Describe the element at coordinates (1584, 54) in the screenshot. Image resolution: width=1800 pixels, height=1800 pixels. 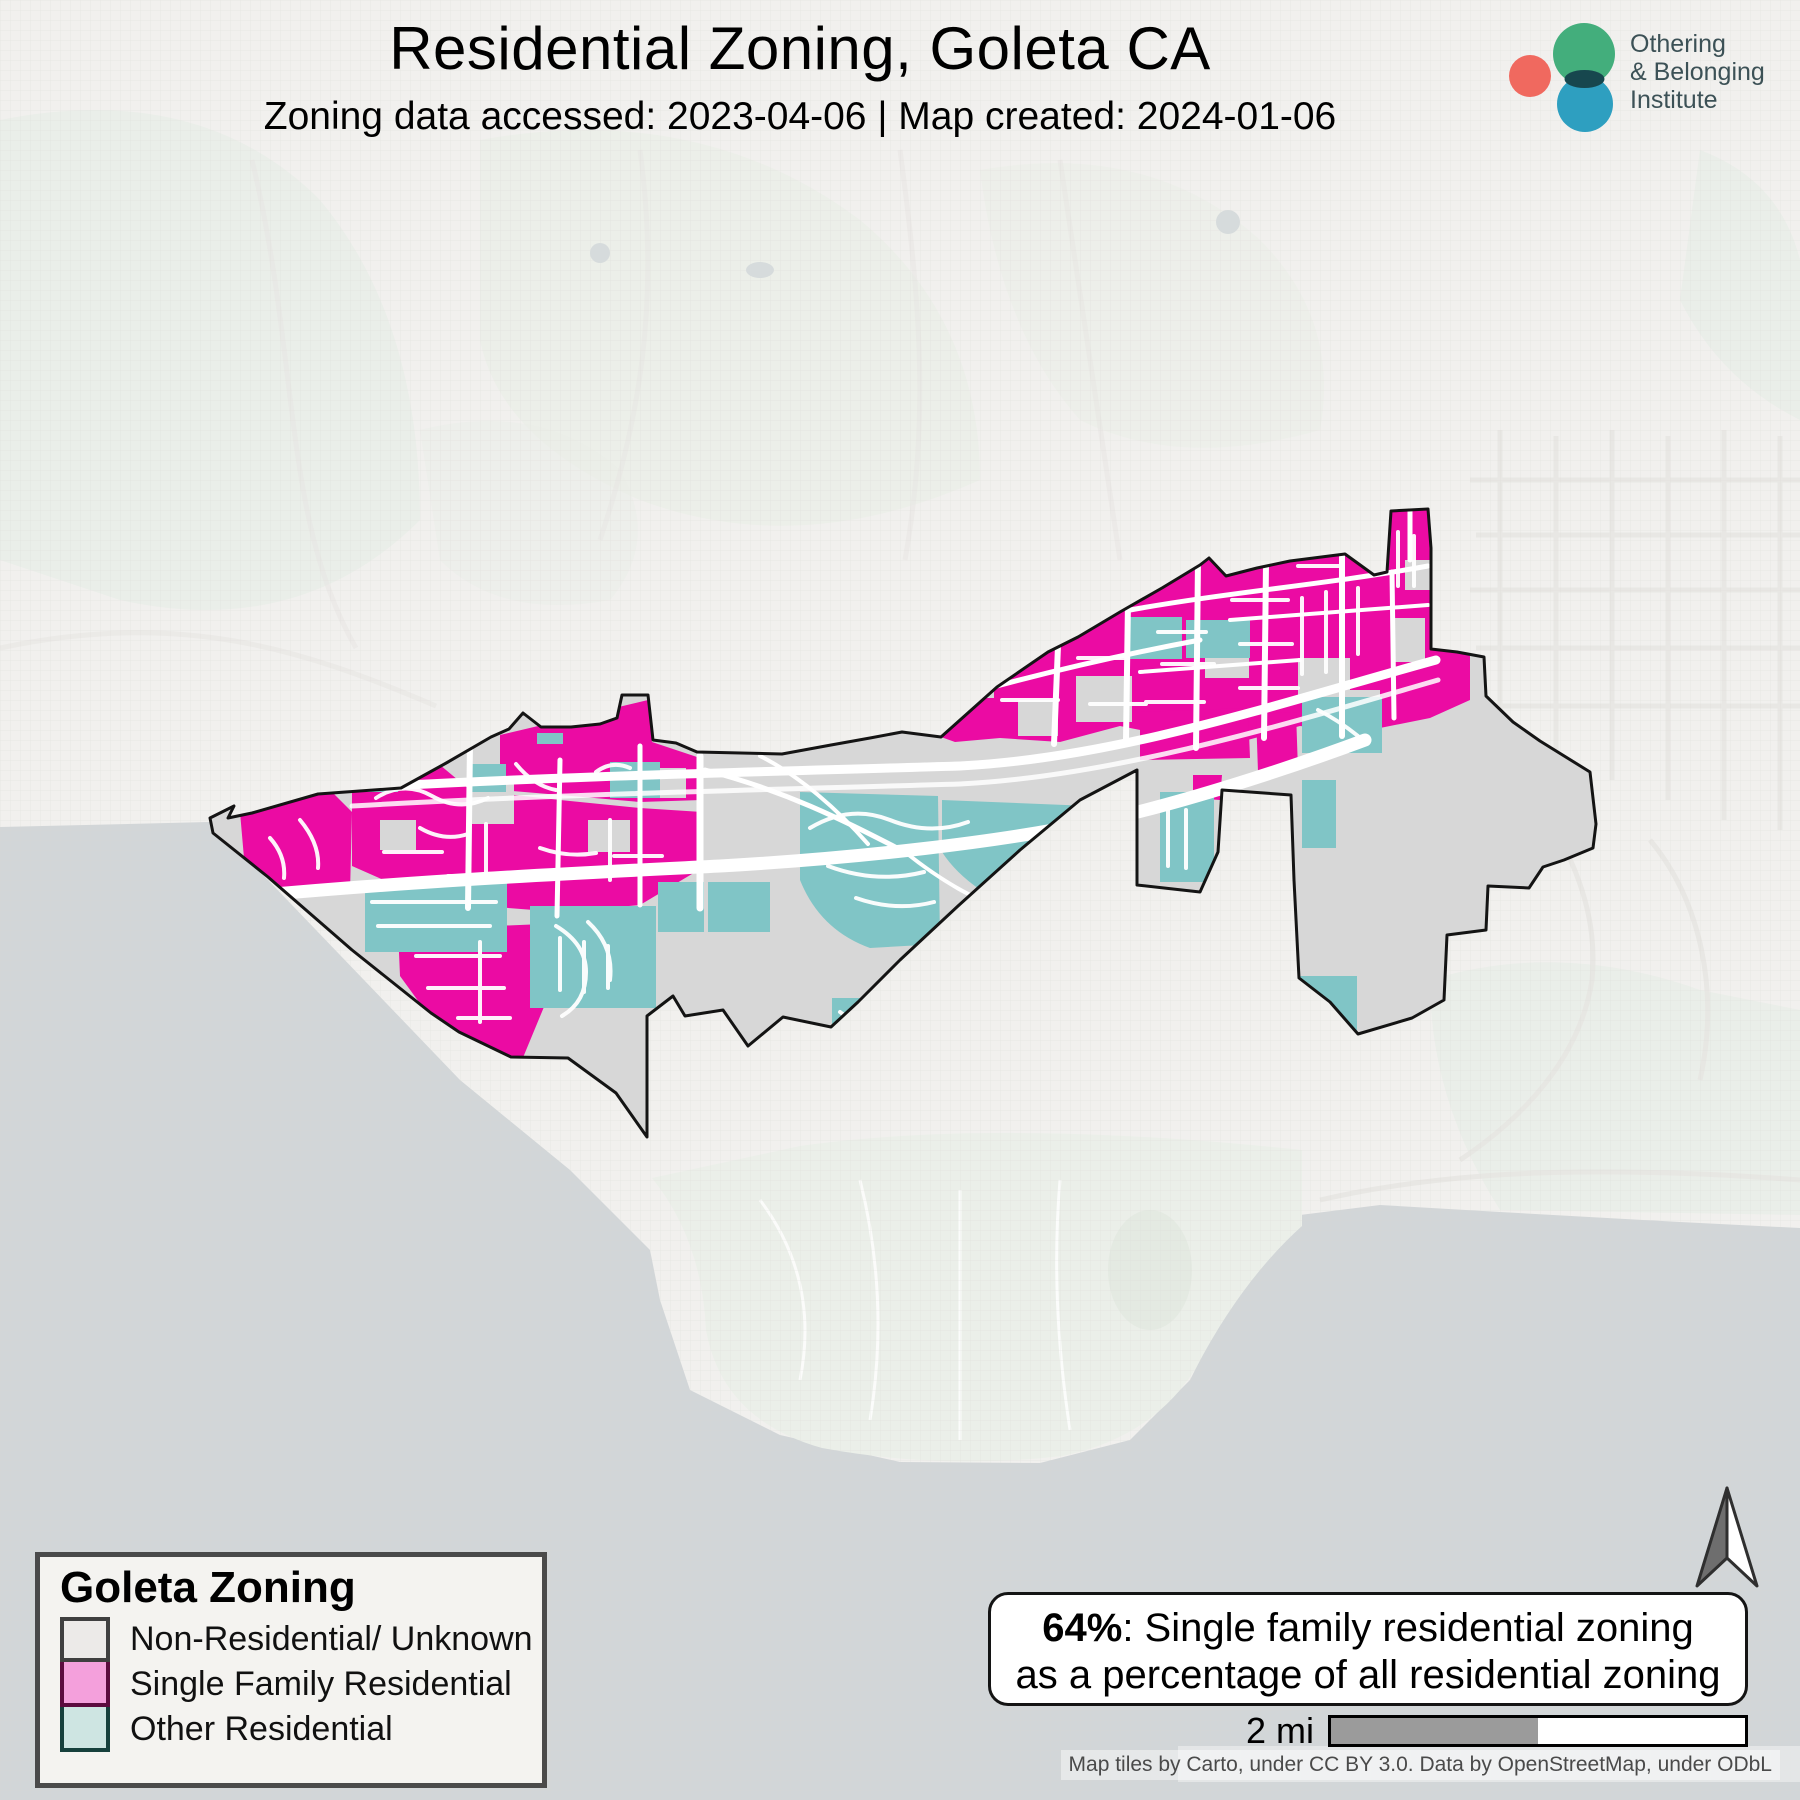
I see `logo-green-circle` at that location.